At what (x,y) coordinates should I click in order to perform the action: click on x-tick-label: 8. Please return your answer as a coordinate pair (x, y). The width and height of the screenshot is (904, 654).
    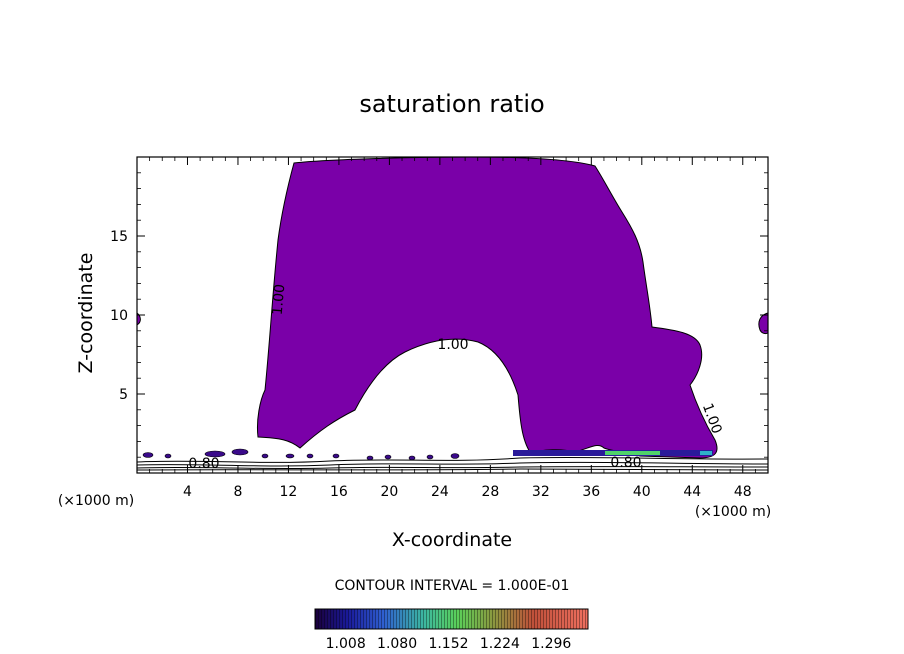
    Looking at the image, I should click on (237, 492).